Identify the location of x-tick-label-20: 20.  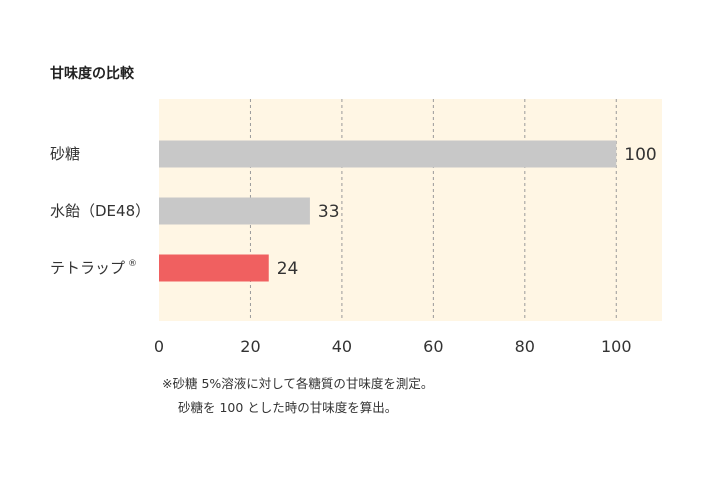
(250, 346).